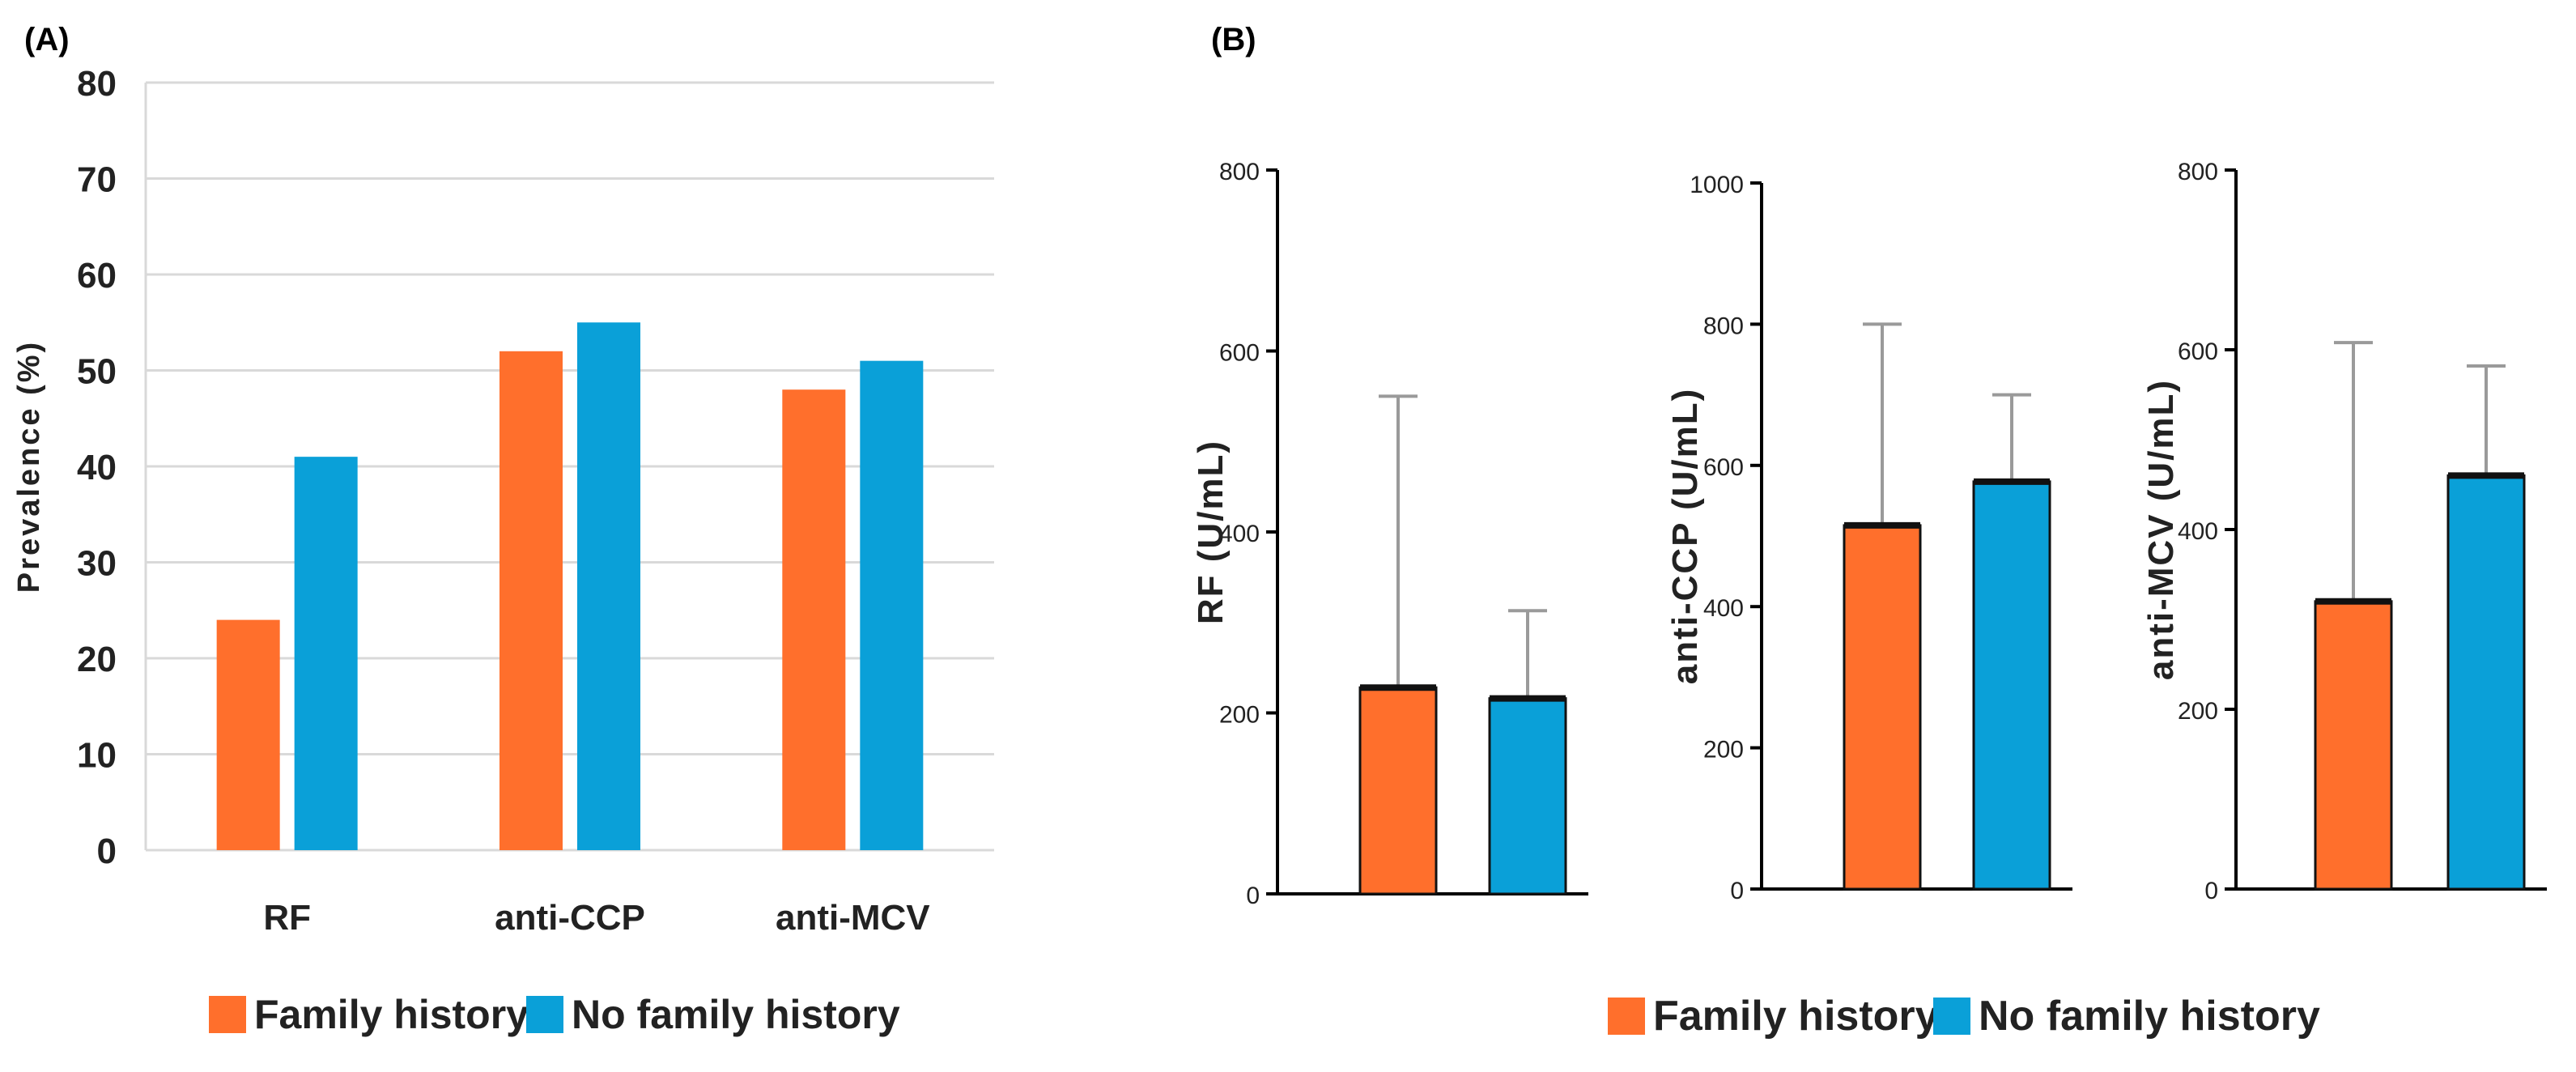  I want to click on y-tick-label: 40, so click(97, 467).